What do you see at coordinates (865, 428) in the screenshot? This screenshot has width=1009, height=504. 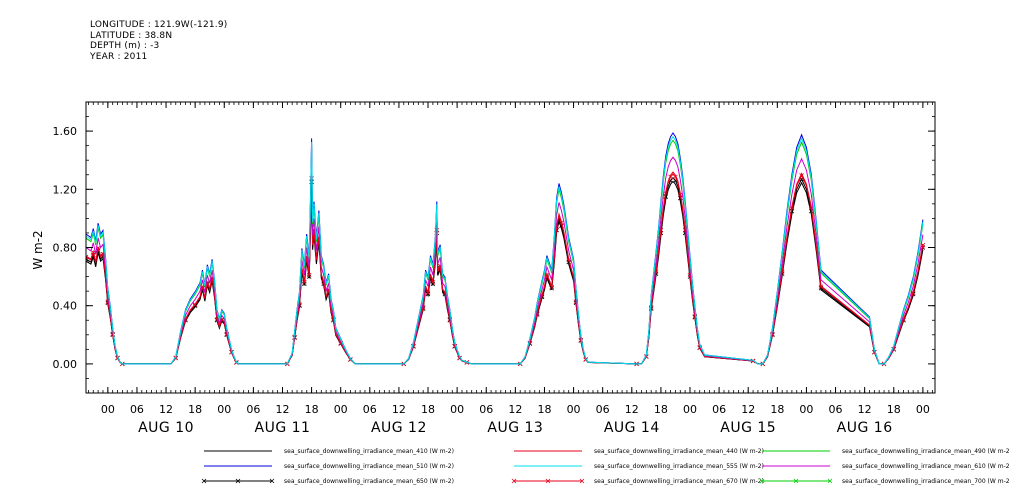 I see `x-day-label: AUG 16` at bounding box center [865, 428].